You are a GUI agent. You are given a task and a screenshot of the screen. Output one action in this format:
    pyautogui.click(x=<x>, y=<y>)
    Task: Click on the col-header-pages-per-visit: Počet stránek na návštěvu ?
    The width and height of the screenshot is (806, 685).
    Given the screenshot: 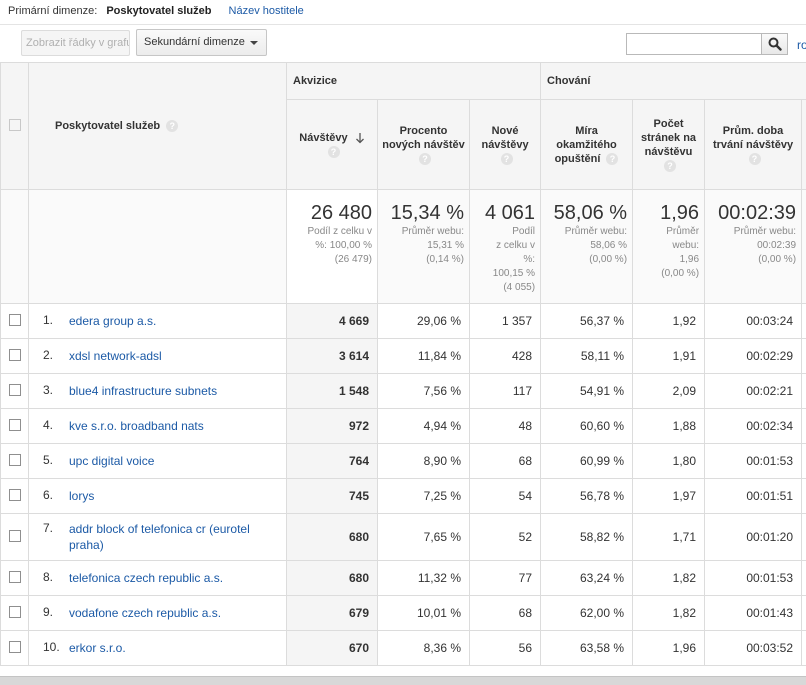 What is the action you would take?
    pyautogui.click(x=669, y=144)
    